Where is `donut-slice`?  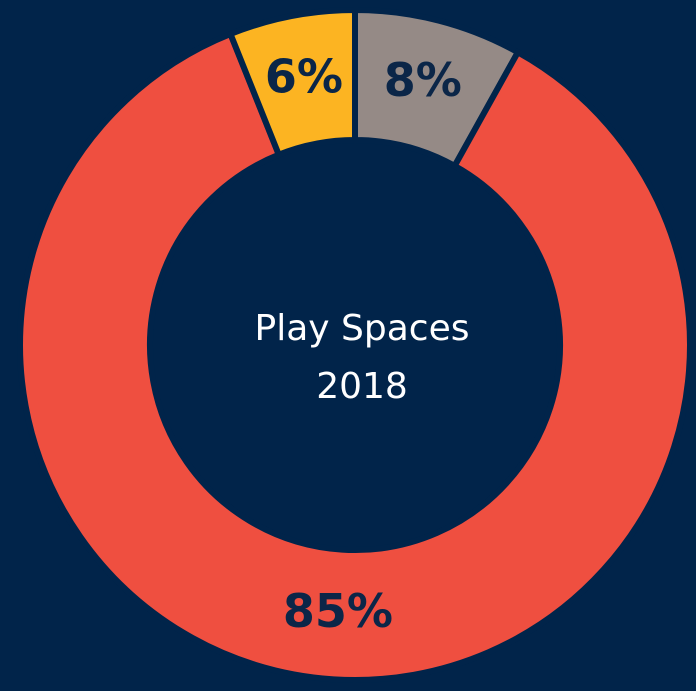
donut-slice is located at coordinates (292, 82).